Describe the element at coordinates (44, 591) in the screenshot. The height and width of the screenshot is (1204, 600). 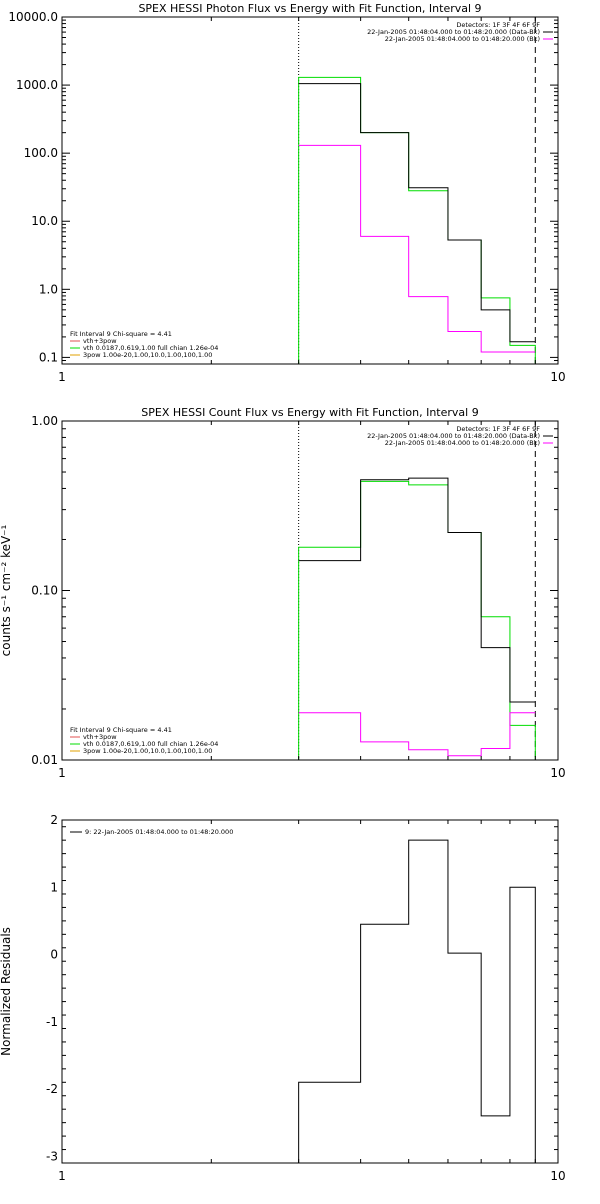
I see `y-tick-label: 0.10` at that location.